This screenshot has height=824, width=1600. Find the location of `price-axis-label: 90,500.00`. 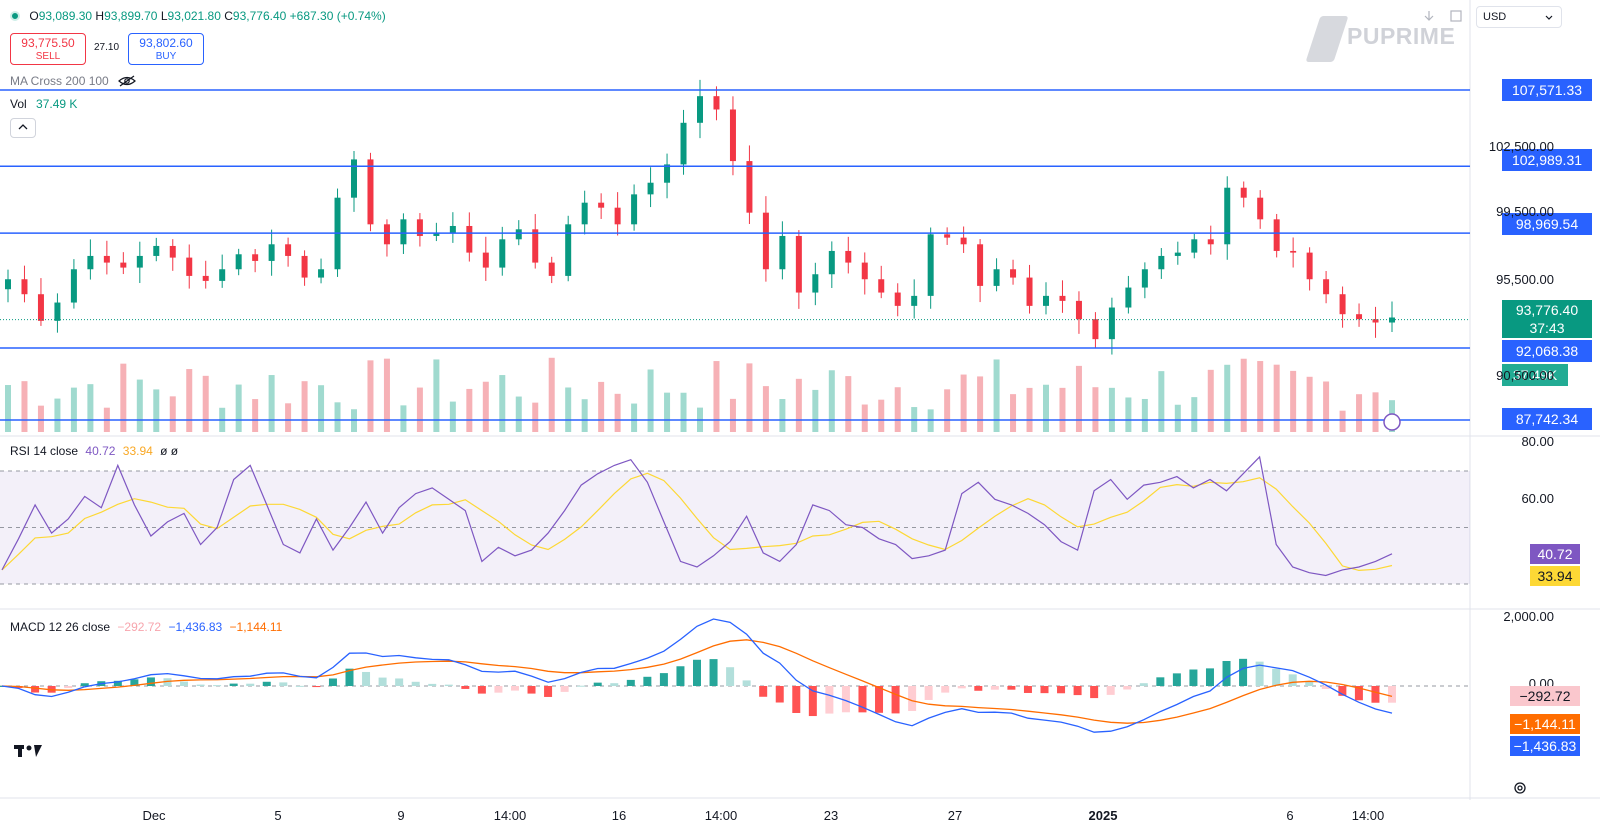

price-axis-label: 90,500.00 is located at coordinates (1525, 375).